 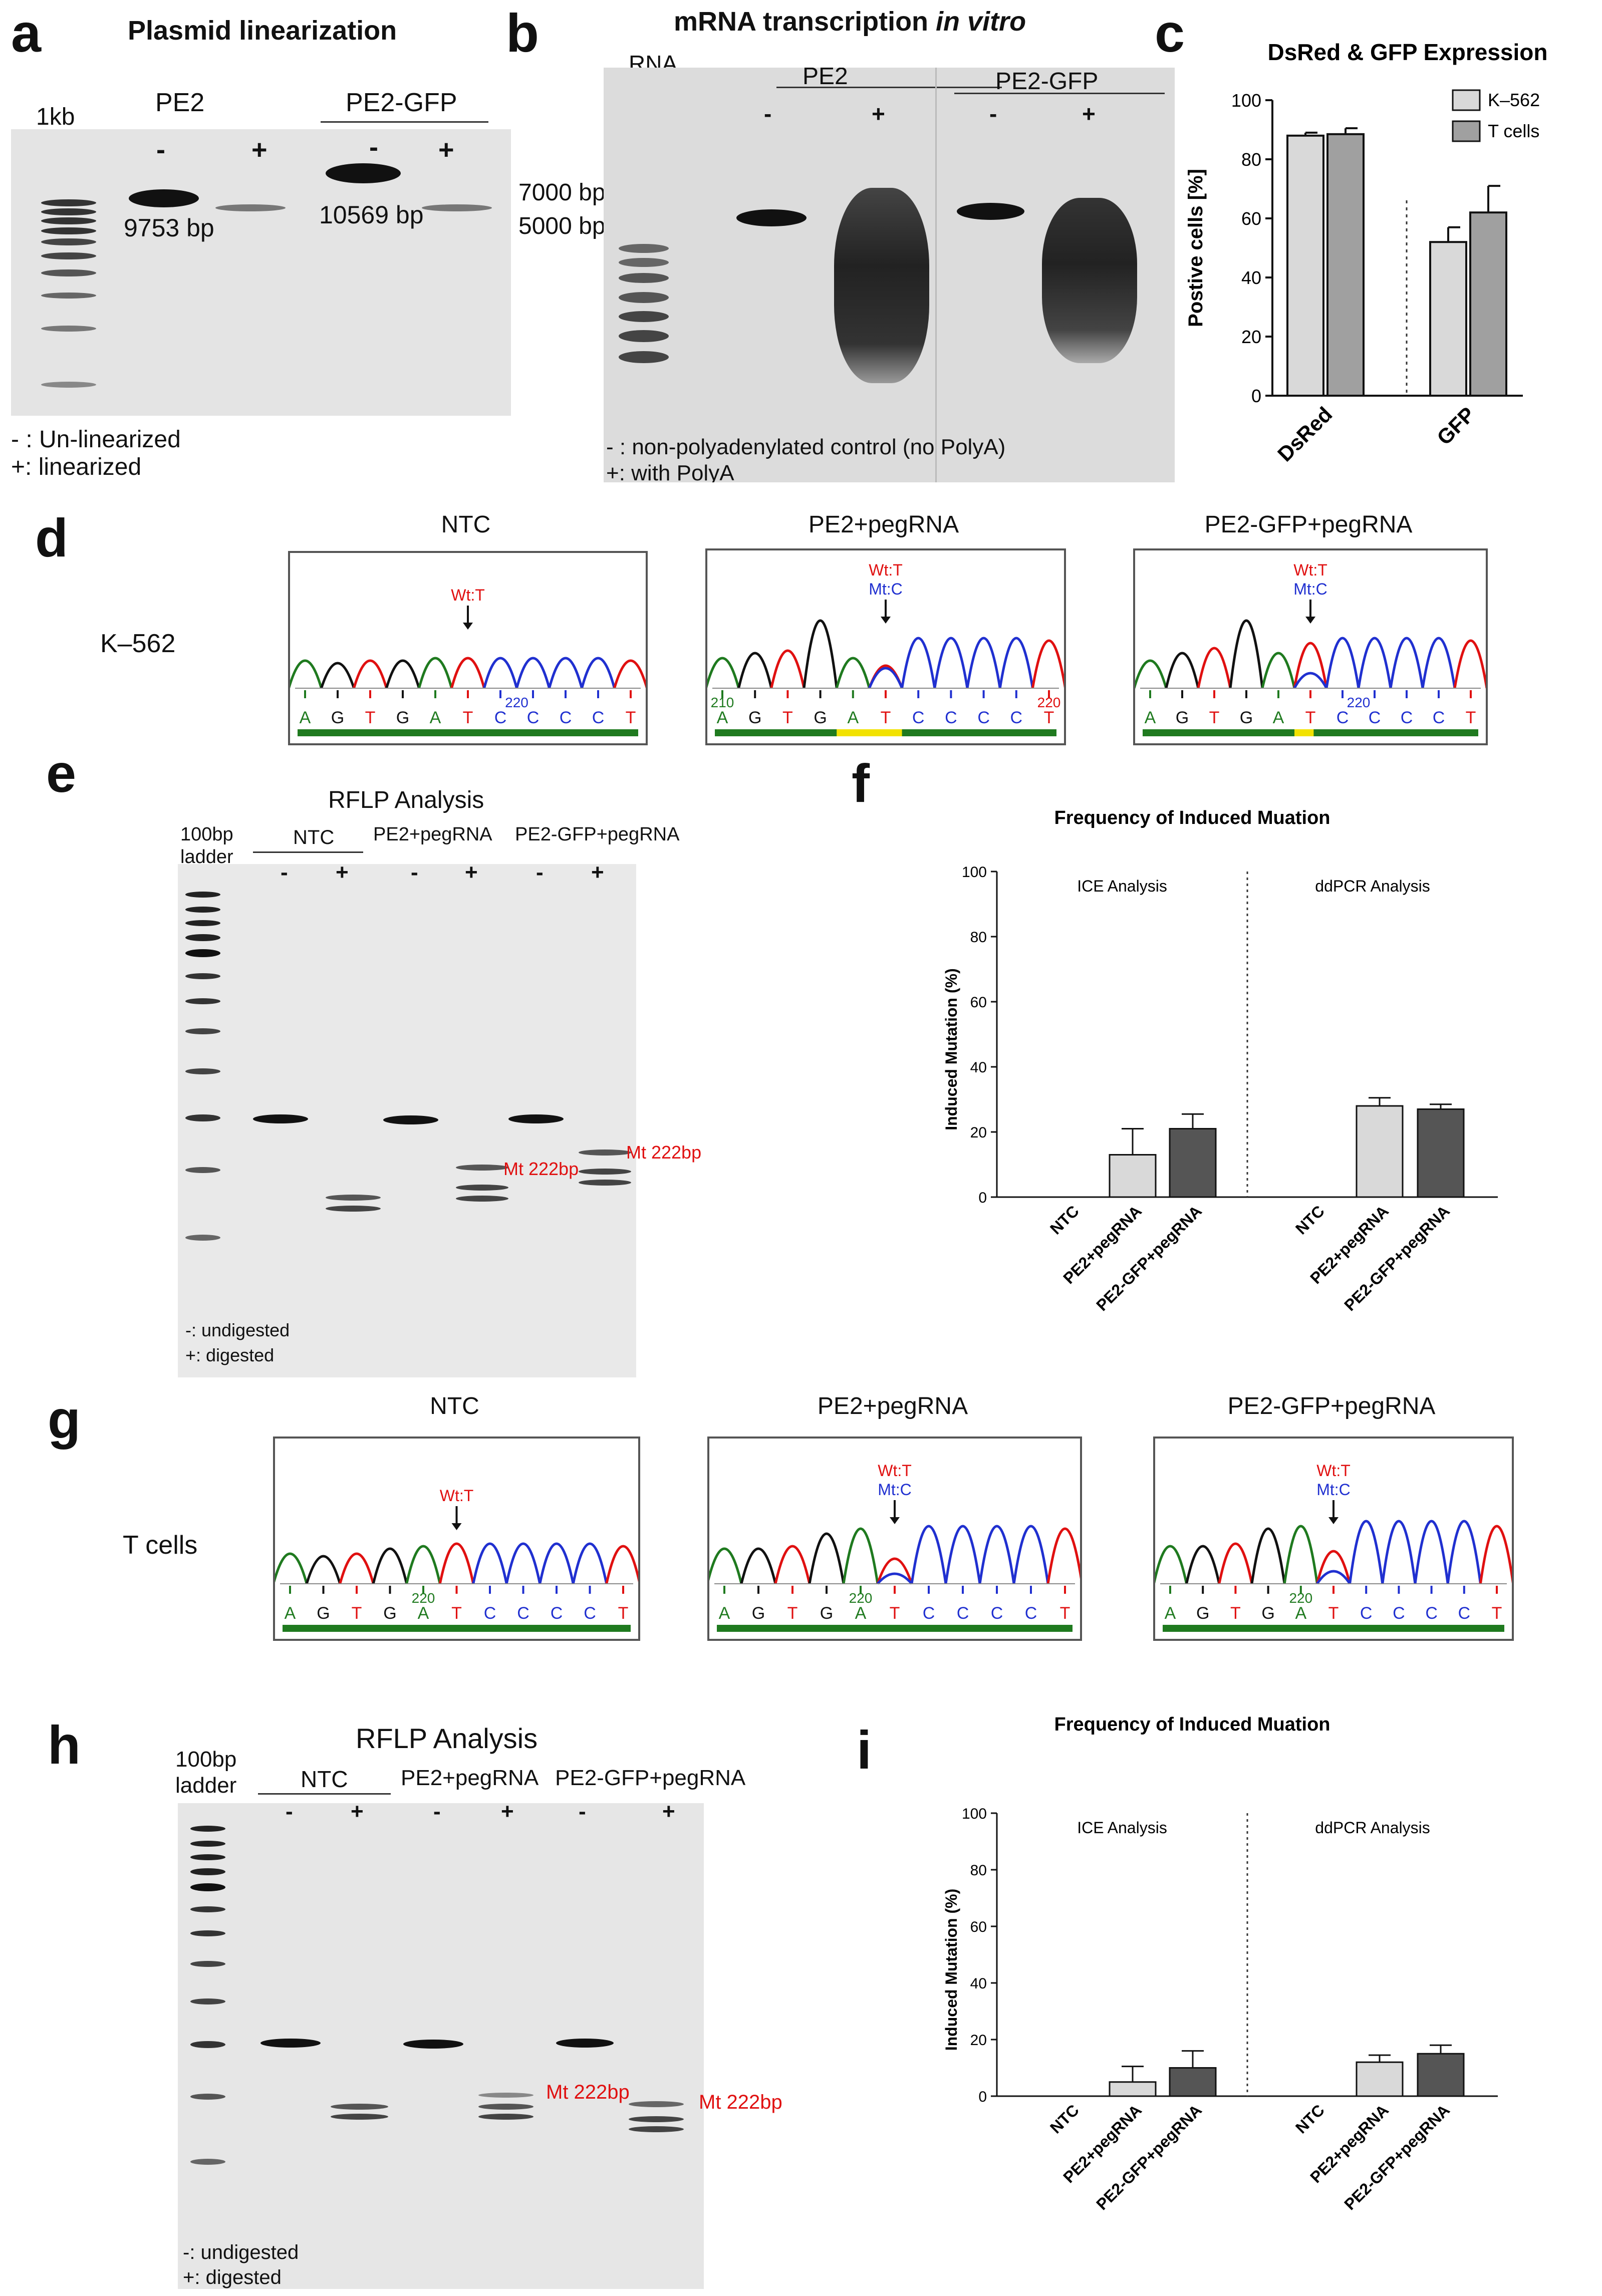 What do you see at coordinates (230, 1355) in the screenshot?
I see `panel-e-legend-plus: +: digested` at bounding box center [230, 1355].